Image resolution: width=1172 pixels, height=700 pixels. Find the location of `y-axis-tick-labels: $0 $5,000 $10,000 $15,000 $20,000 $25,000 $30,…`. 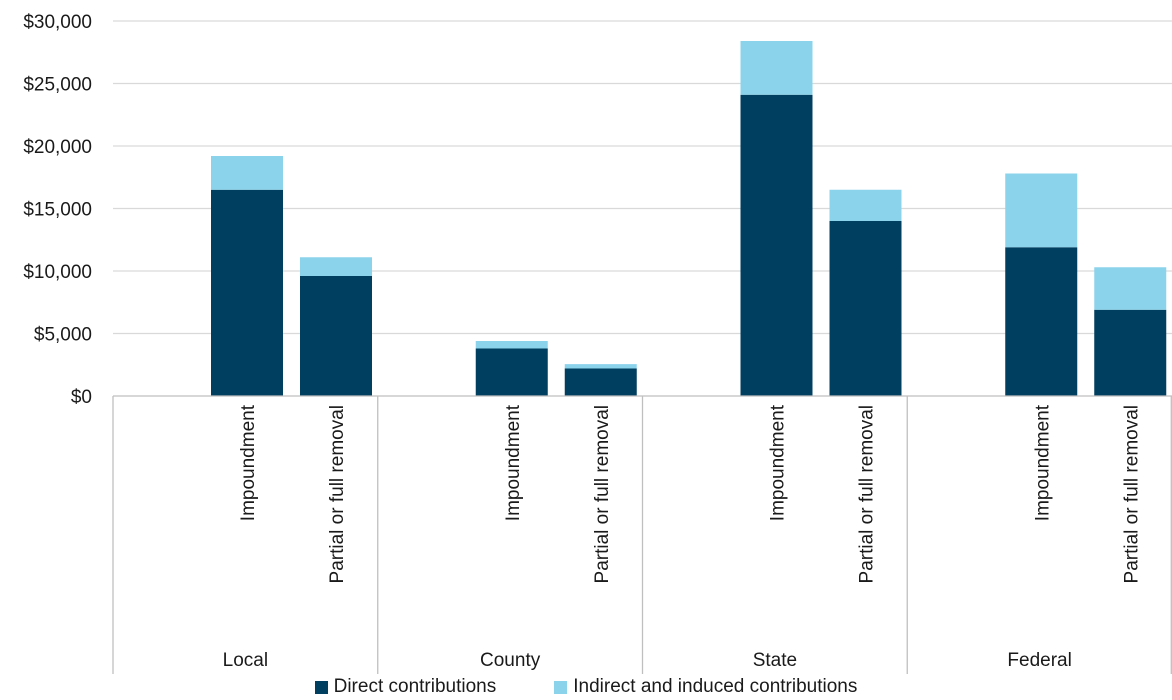

y-axis-tick-labels: $0 $5,000 $10,000 $15,000 $20,000 $25,000 $30,… is located at coordinates (57, 210).